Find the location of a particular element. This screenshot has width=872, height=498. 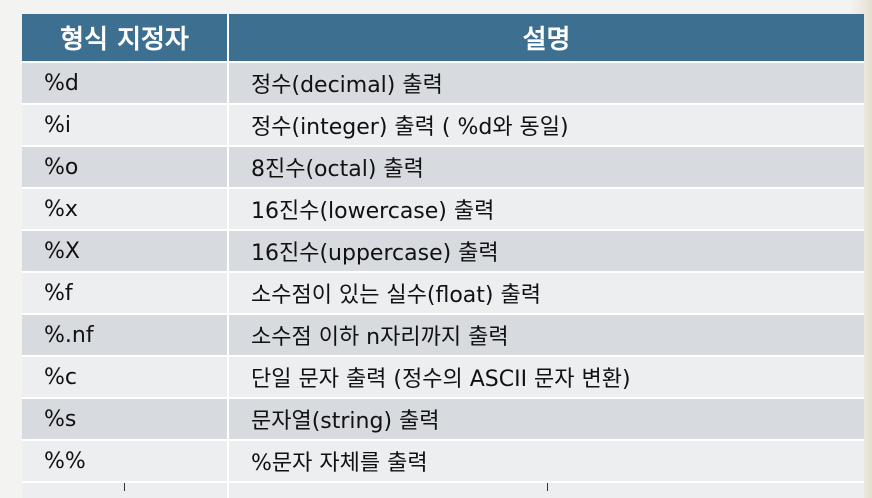

specifier-cell: %.nf is located at coordinates (125, 334).